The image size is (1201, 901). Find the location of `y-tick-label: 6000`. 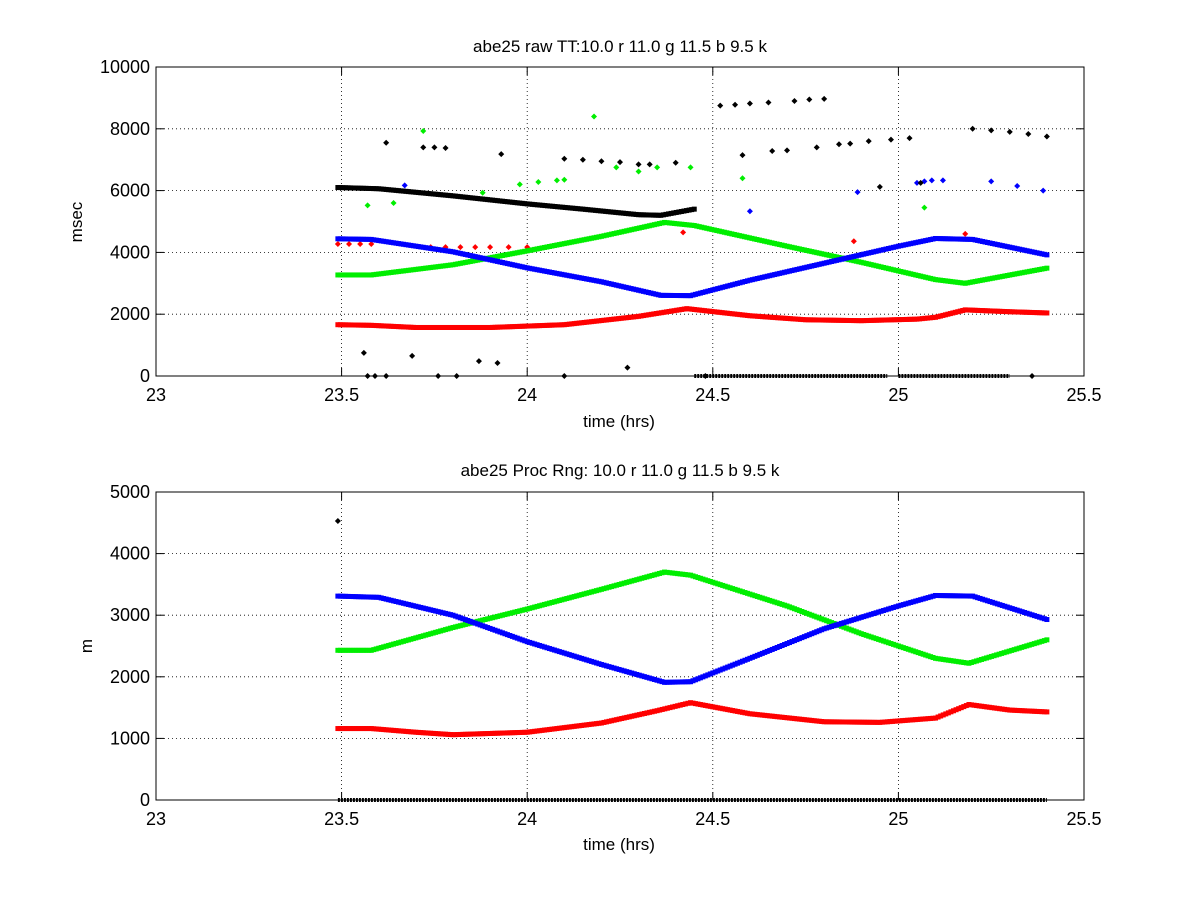

y-tick-label: 6000 is located at coordinates (130, 191).